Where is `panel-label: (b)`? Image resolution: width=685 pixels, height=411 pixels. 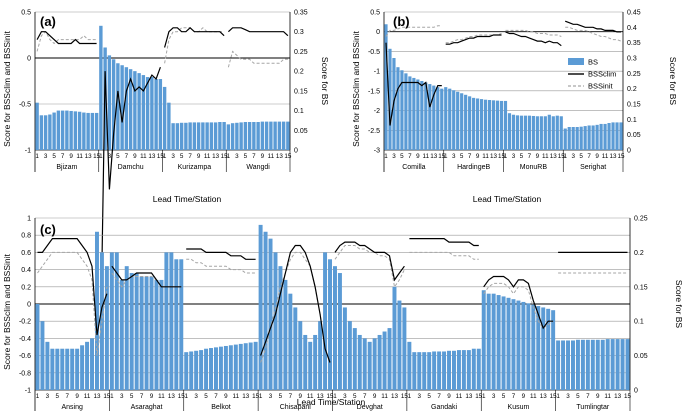 panel-label: (b) is located at coordinates (401, 21).